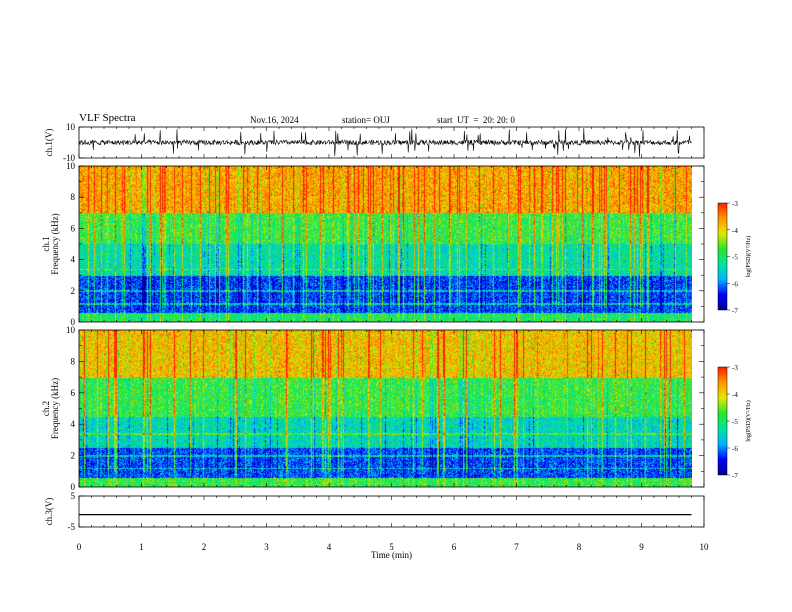 The height and width of the screenshot is (612, 792). What do you see at coordinates (454, 547) in the screenshot?
I see `x-tick-label: 6` at bounding box center [454, 547].